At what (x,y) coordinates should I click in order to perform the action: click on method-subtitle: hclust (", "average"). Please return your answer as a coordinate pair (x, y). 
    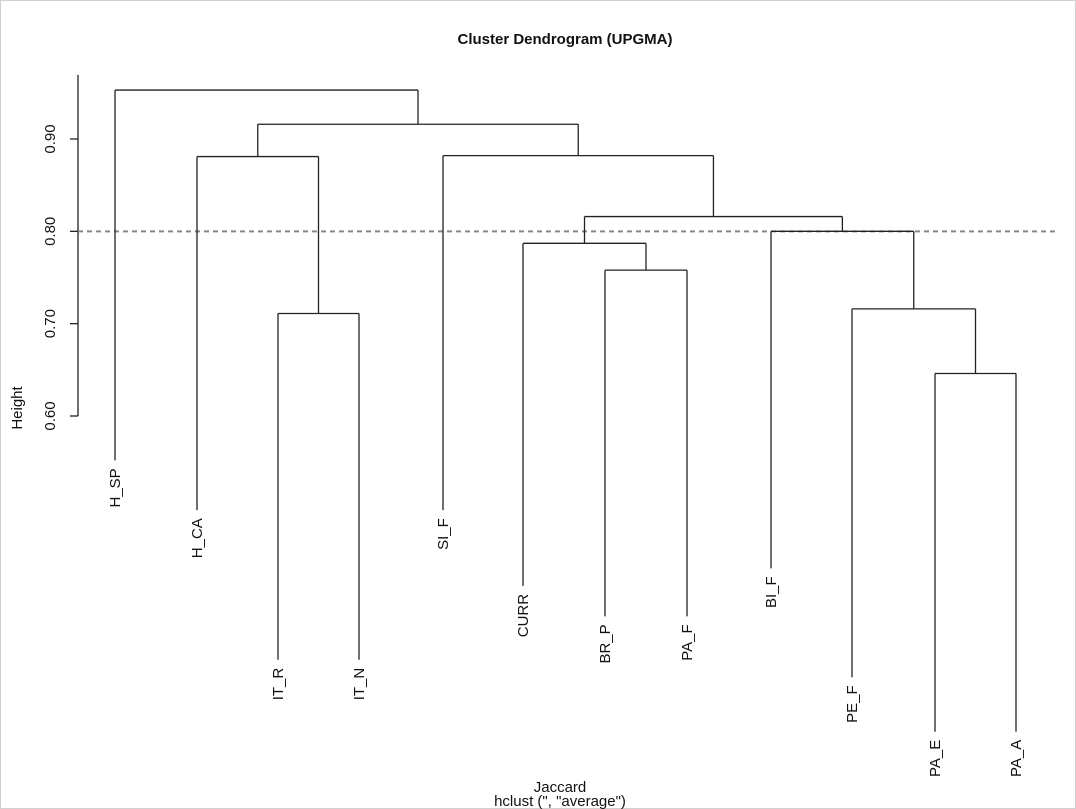
    Looking at the image, I should click on (560, 801).